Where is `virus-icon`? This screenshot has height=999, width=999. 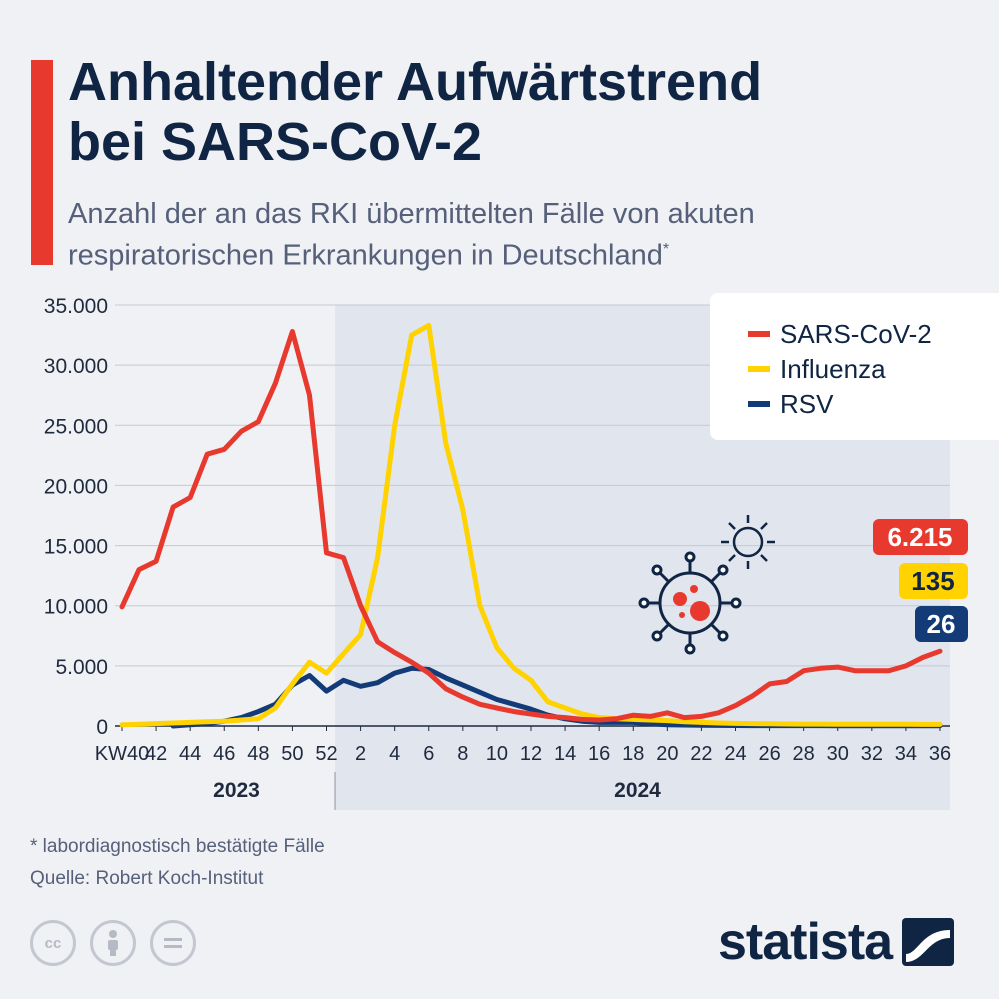
virus-icon is located at coordinates (690, 603).